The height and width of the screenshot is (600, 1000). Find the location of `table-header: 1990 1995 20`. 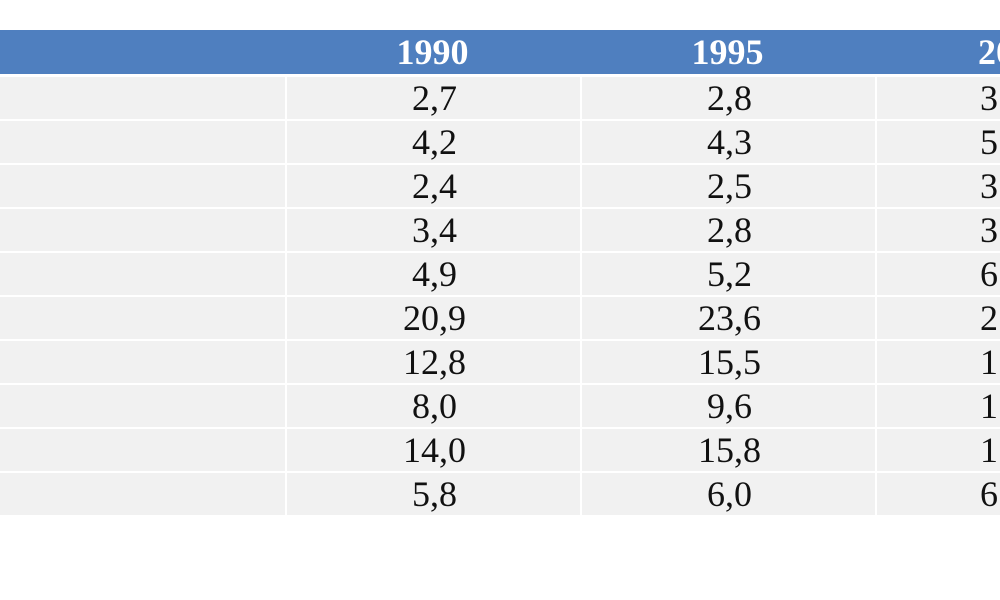

table-header: 1990 1995 20 is located at coordinates (500, 52).